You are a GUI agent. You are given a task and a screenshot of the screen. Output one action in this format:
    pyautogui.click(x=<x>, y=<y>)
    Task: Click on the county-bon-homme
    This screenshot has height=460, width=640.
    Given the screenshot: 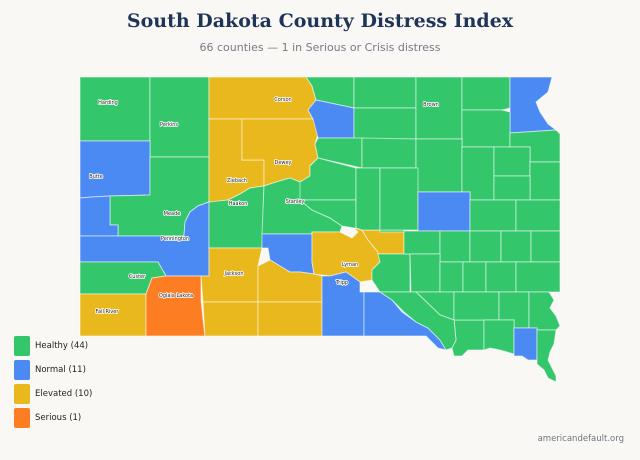 What is the action you would take?
    pyautogui.click(x=468, y=338)
    